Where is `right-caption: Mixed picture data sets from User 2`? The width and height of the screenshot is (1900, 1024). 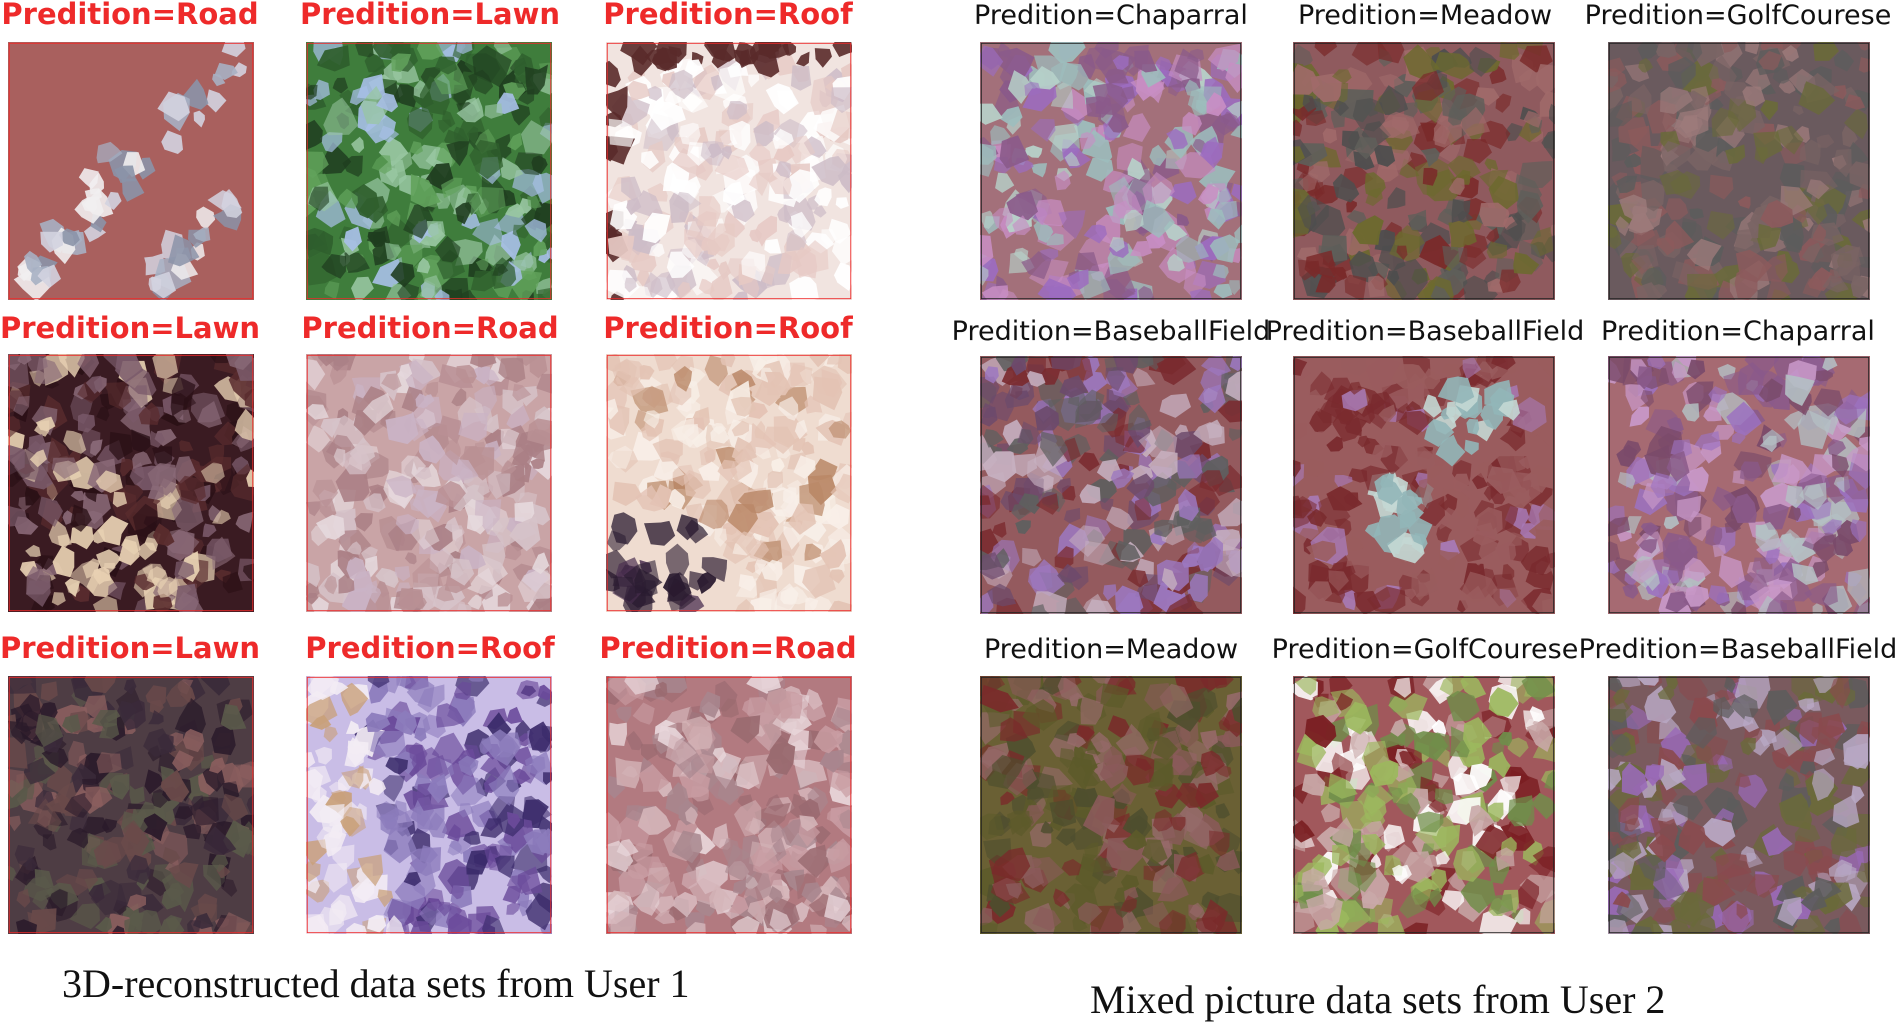
right-caption: Mixed picture data sets from User 2 is located at coordinates (1378, 999).